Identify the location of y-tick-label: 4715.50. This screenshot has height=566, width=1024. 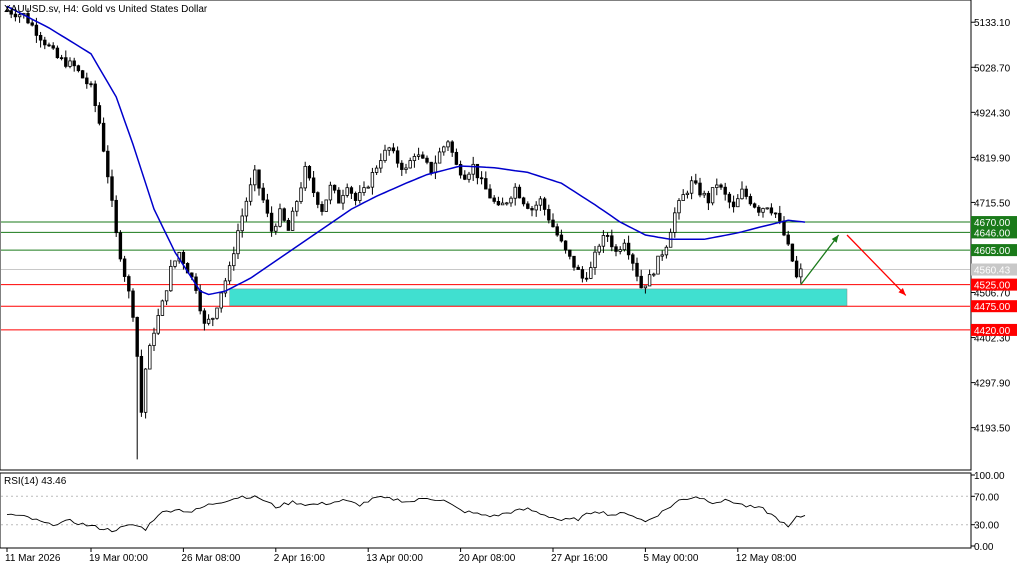
(992, 203).